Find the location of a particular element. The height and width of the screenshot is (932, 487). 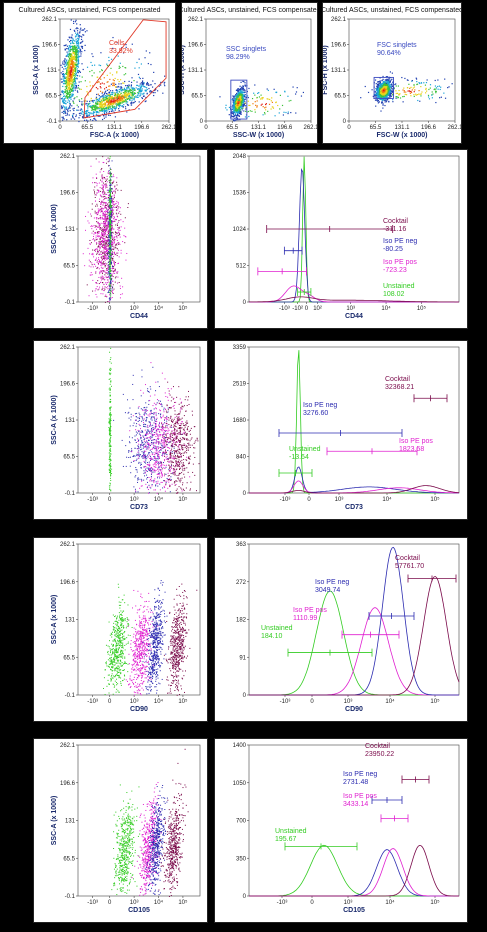

x-axis-label: FSC-W (x 1000) is located at coordinates (402, 135).